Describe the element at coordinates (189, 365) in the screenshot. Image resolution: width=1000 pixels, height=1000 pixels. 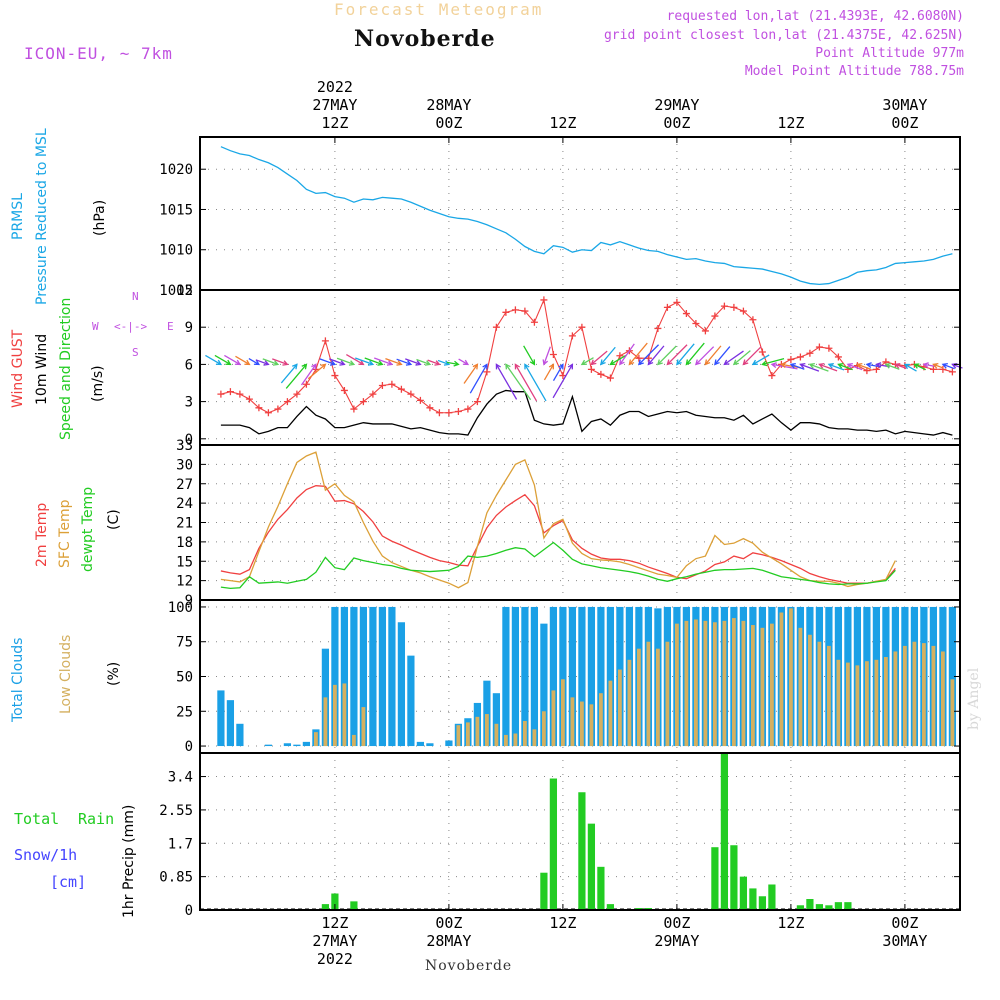
I see `y-tick-label: 6` at that location.